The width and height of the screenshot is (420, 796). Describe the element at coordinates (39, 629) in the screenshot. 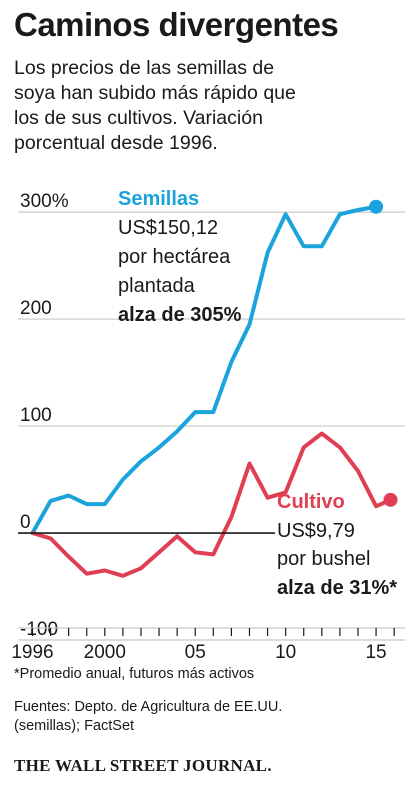

I see `y-tick-label: -100` at that location.